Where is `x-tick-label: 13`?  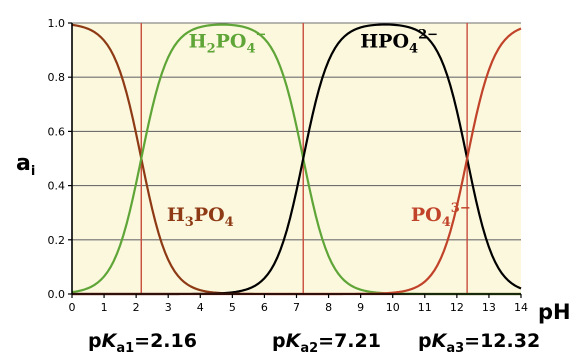 x-tick-label: 13 is located at coordinates (489, 307).